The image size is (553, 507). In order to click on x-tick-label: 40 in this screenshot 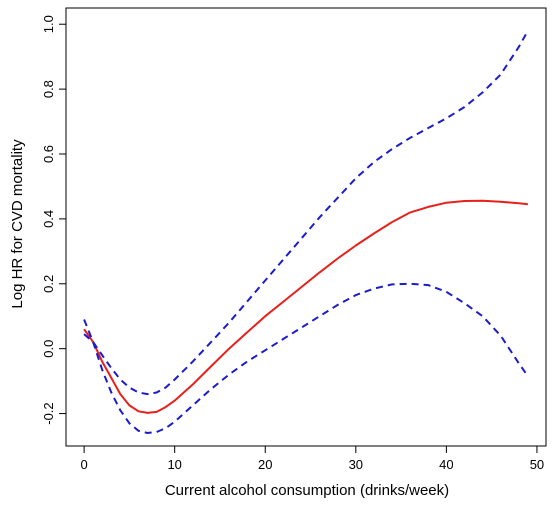, I will do `click(446, 464)`.